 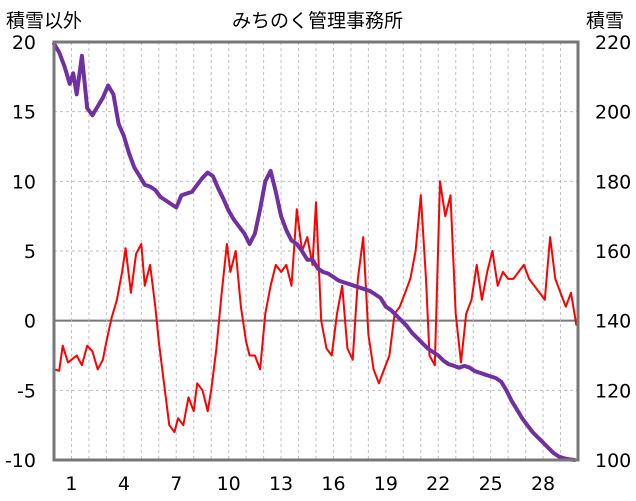 What do you see at coordinates (333, 484) in the screenshot?
I see `x-tick-label: 16` at bounding box center [333, 484].